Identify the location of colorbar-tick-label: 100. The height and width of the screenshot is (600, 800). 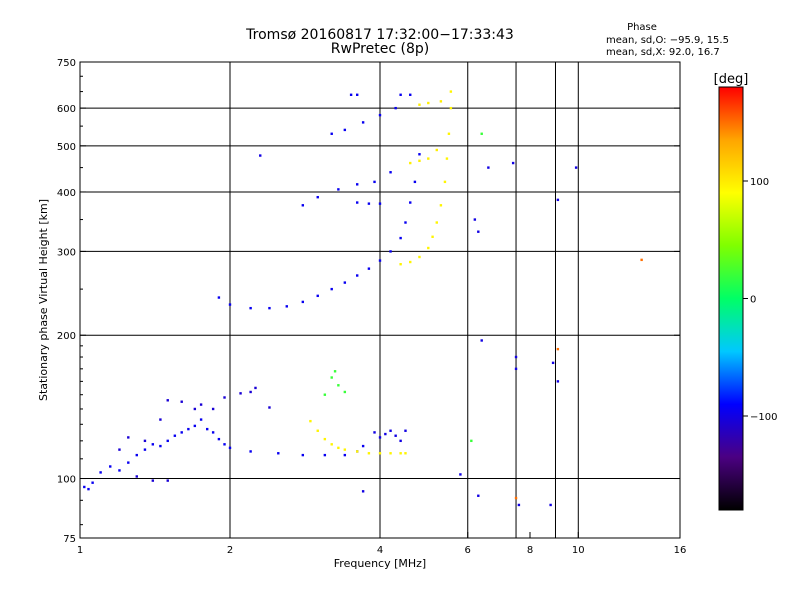
(759, 182).